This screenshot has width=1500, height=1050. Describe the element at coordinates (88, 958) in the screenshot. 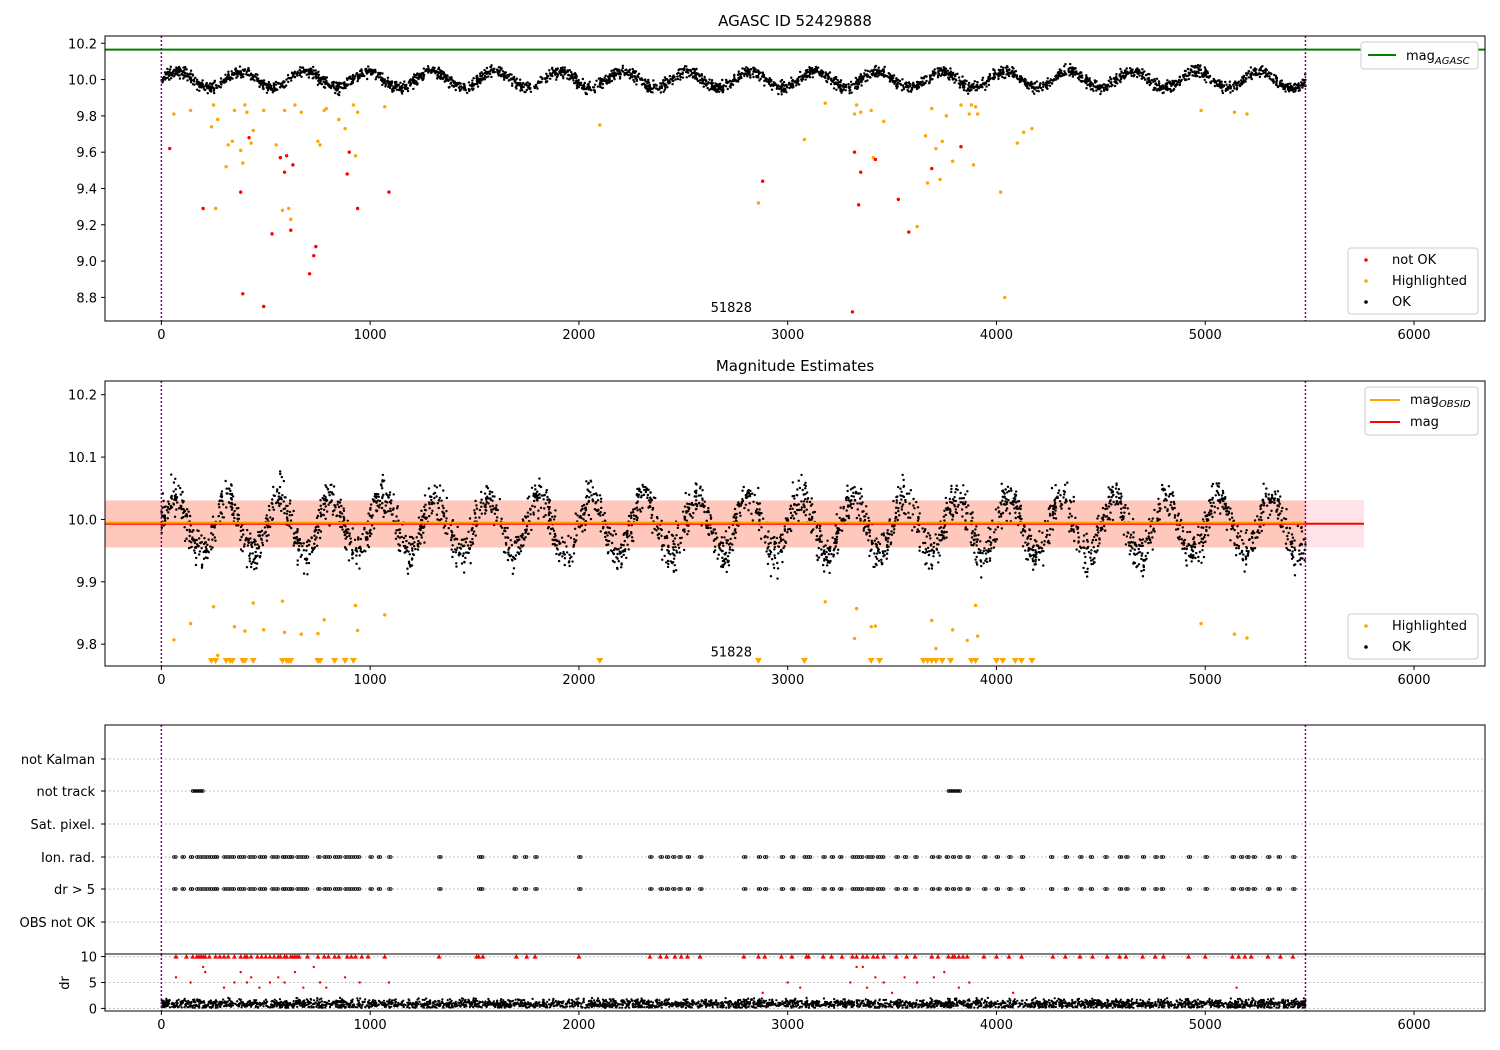

I see `dr-ytick-label: 10` at that location.